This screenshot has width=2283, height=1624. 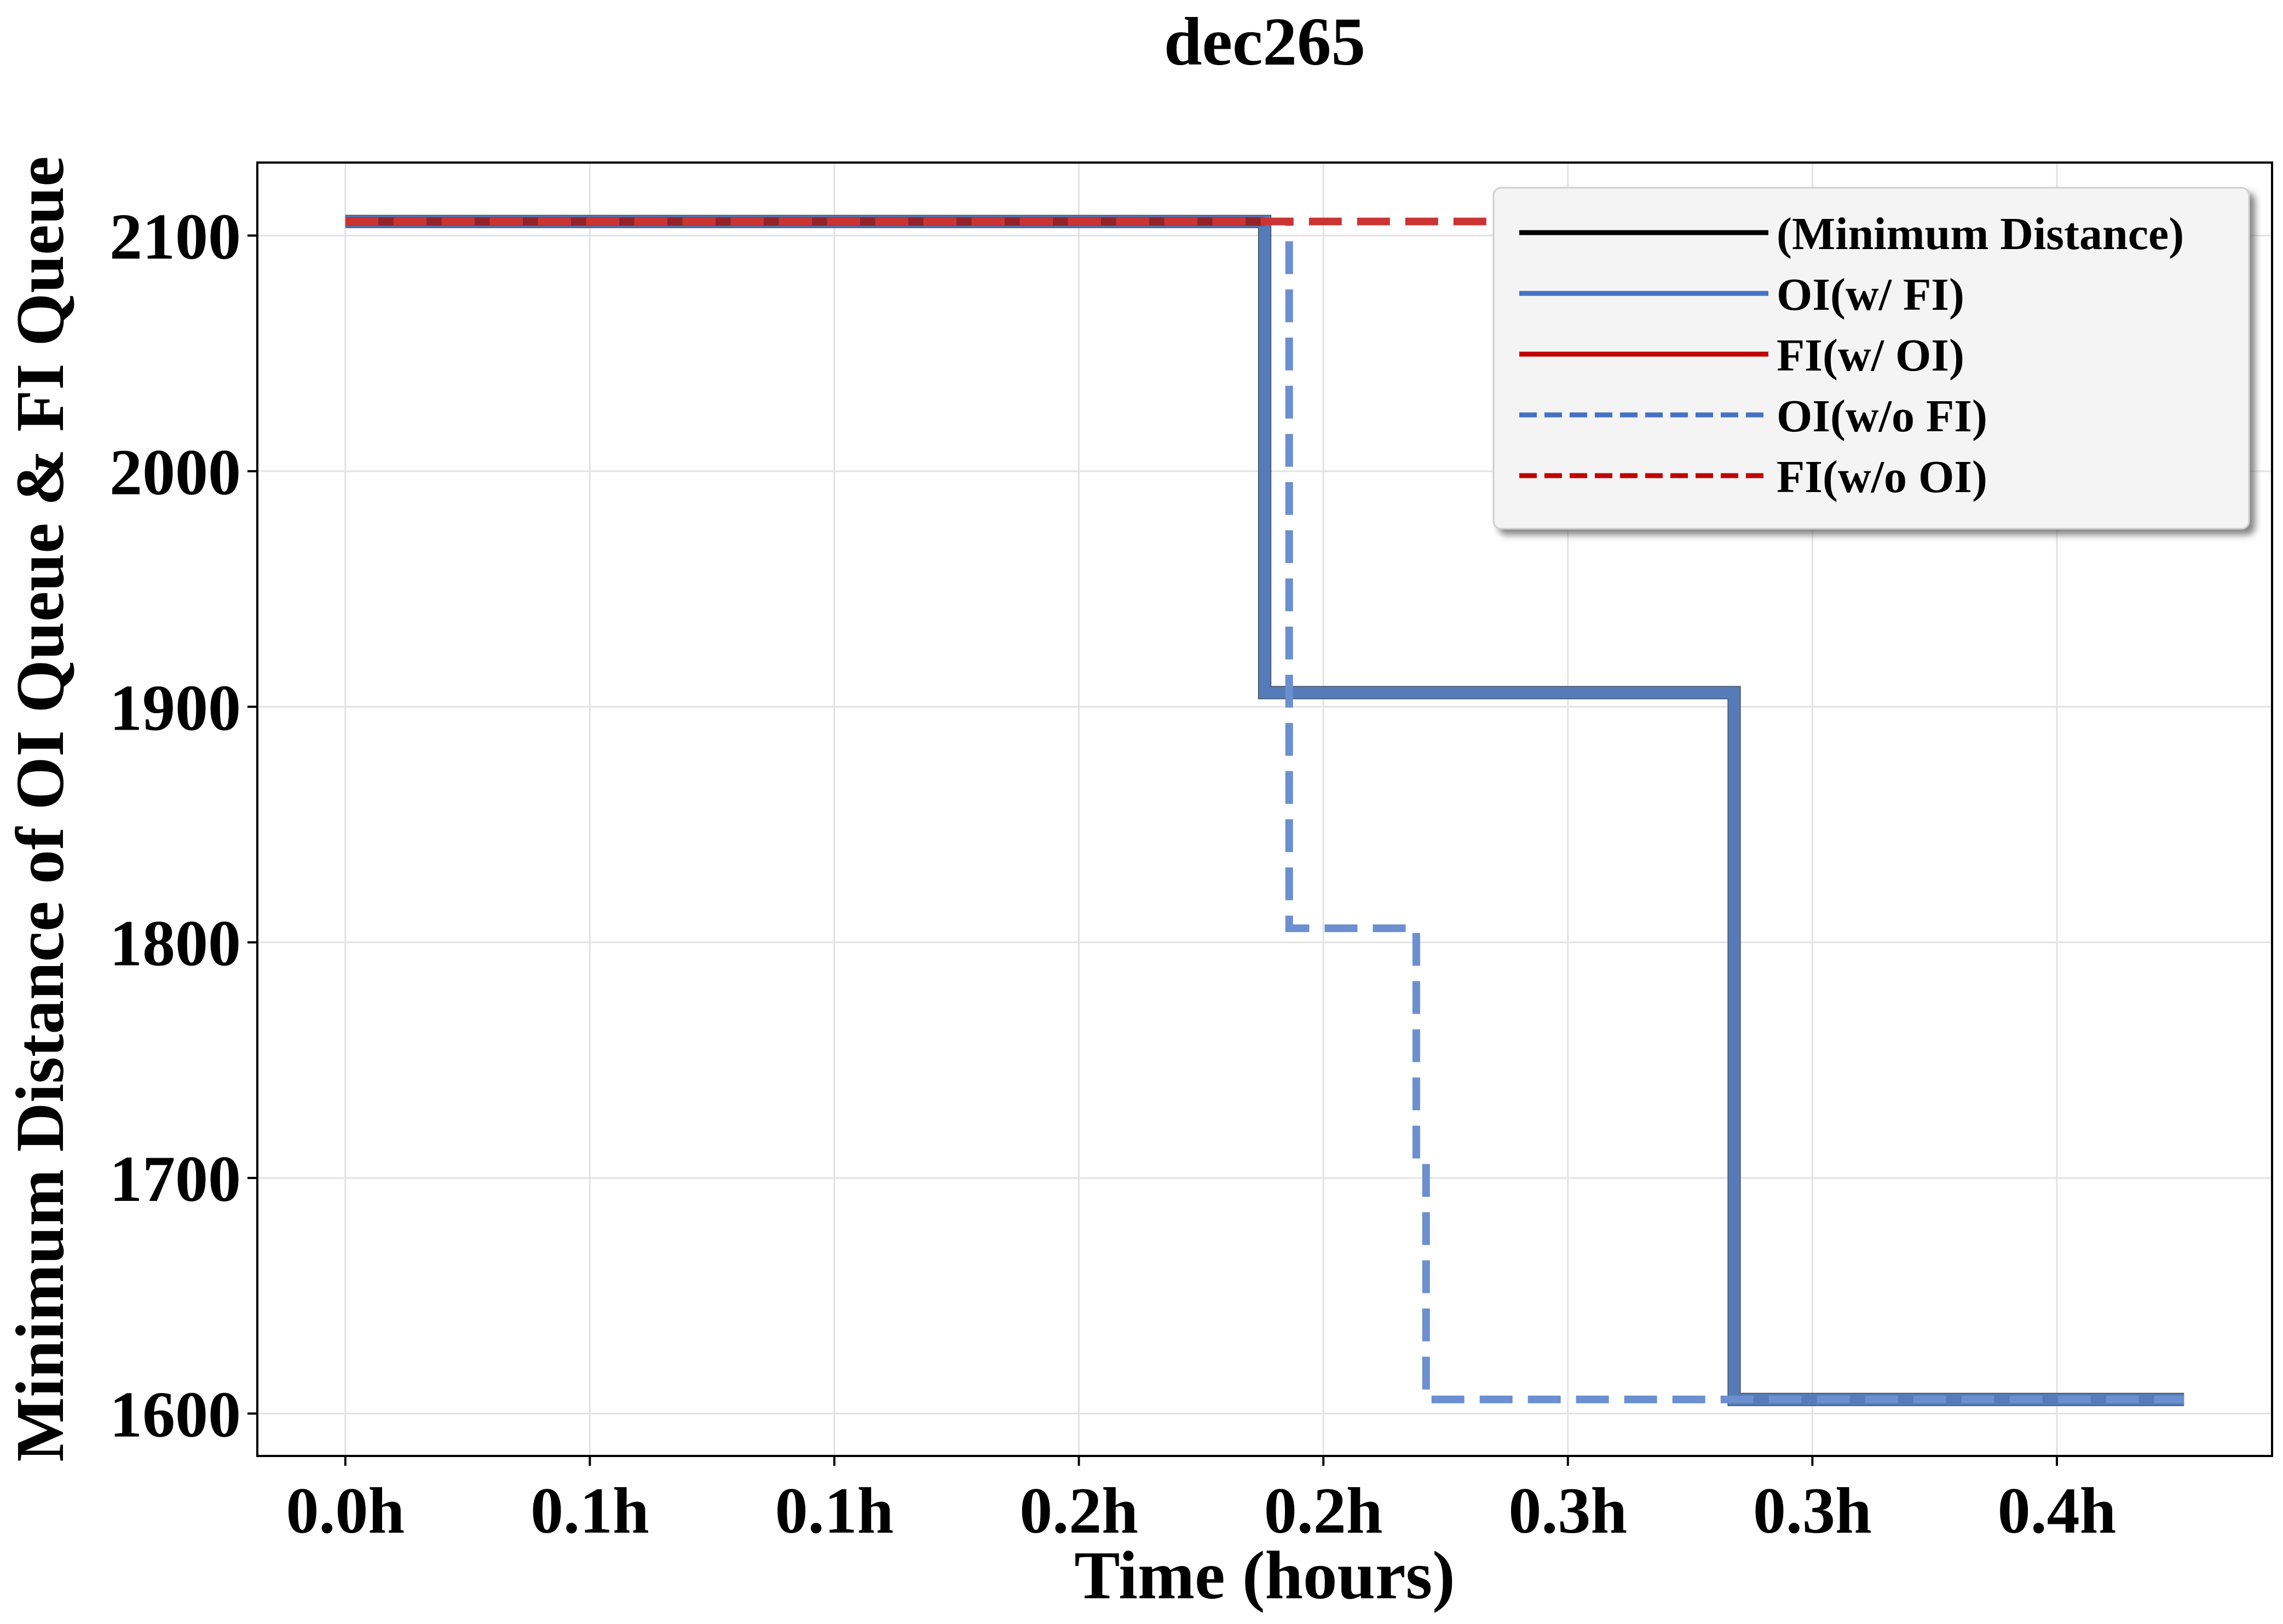 I want to click on legend-label-1: (Minimum Distance), so click(x=1980, y=234).